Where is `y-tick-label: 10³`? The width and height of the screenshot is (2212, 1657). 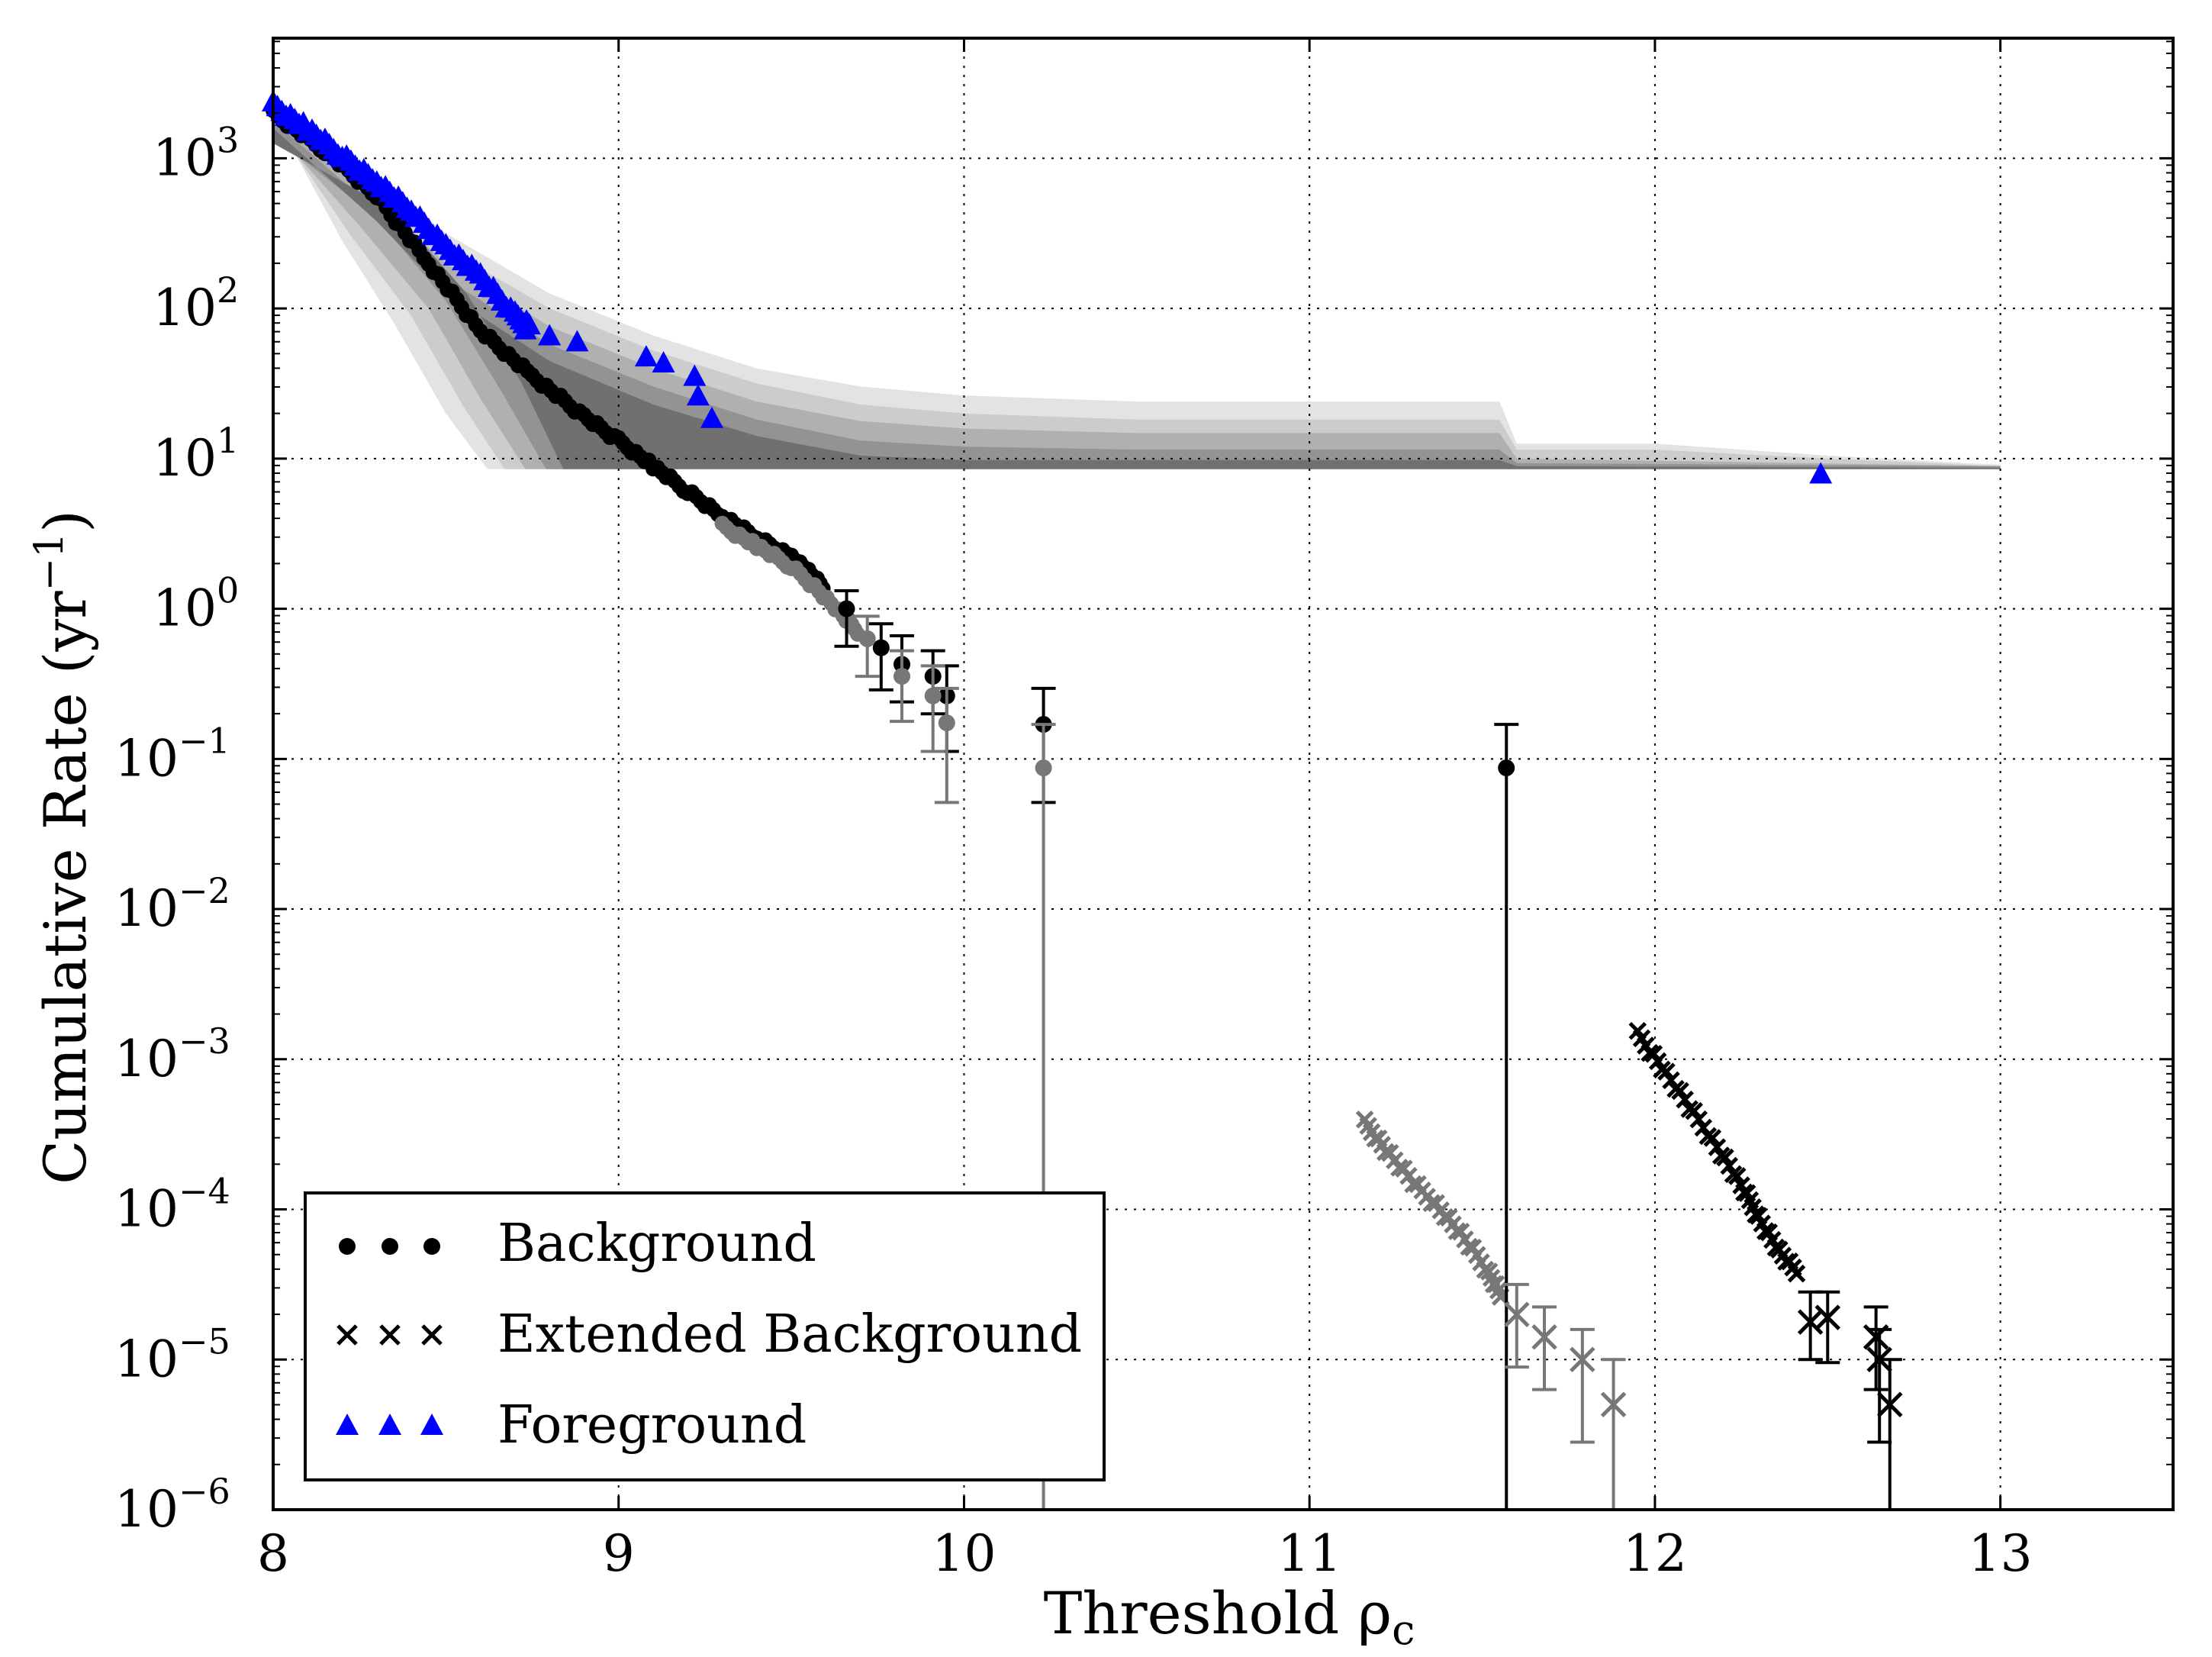 y-tick-label: 10³ is located at coordinates (196, 153).